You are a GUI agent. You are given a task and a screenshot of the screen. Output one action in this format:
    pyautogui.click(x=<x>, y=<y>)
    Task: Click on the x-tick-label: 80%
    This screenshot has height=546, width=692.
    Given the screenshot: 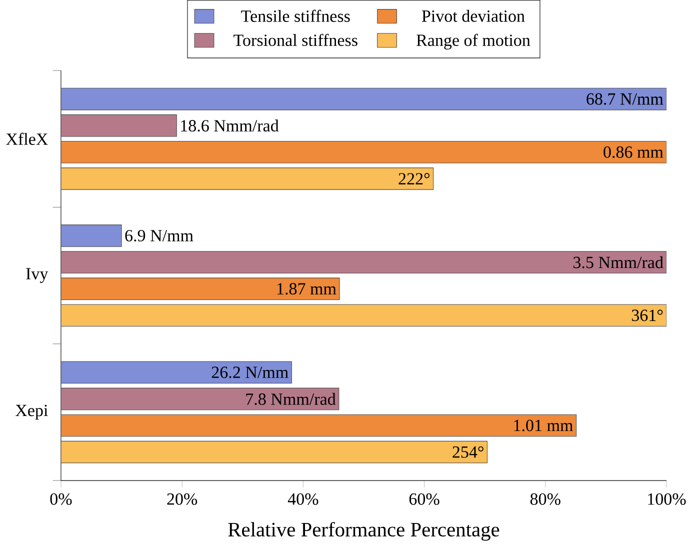 What is the action you would take?
    pyautogui.click(x=545, y=499)
    